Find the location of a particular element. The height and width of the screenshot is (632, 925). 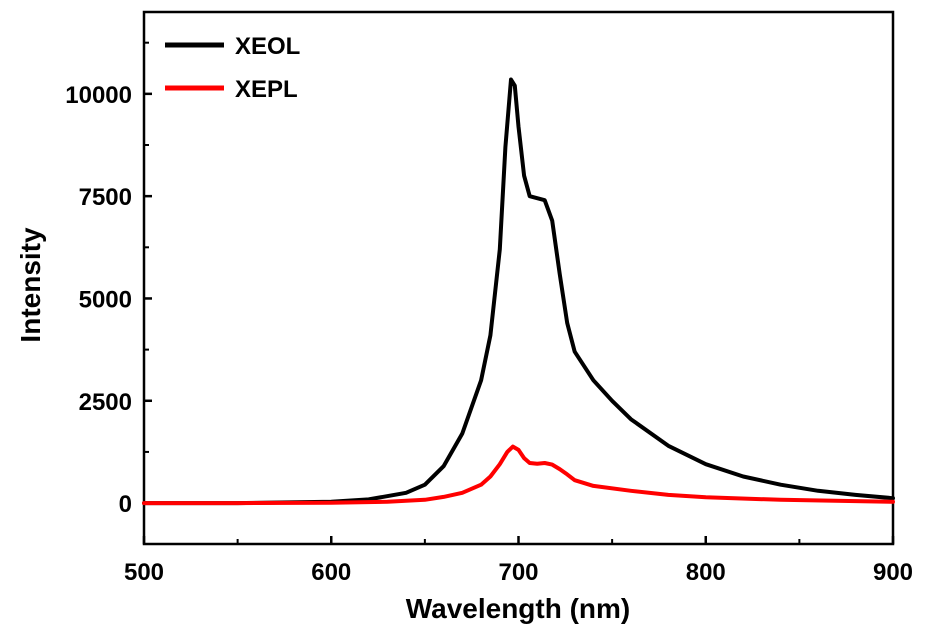

y-tick-label: 7500 is located at coordinates (105, 197).